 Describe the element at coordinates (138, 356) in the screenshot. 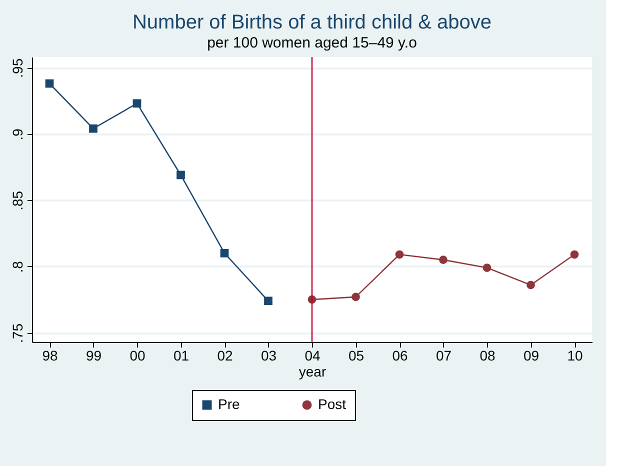

I see `x-tick-label: 00` at that location.